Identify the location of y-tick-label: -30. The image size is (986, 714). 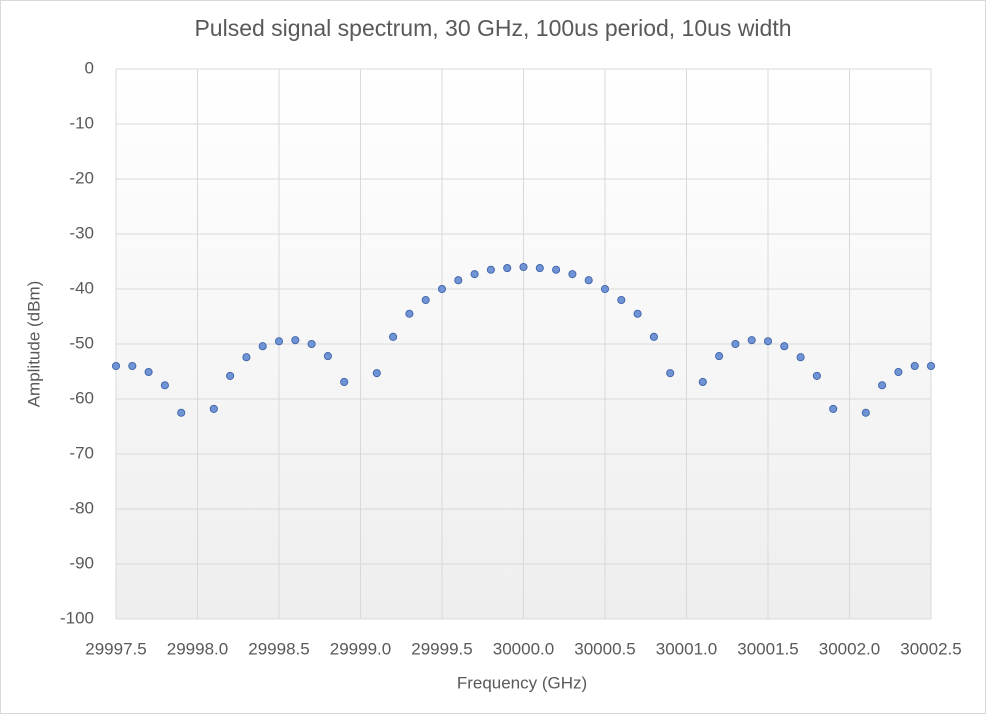
(81, 232).